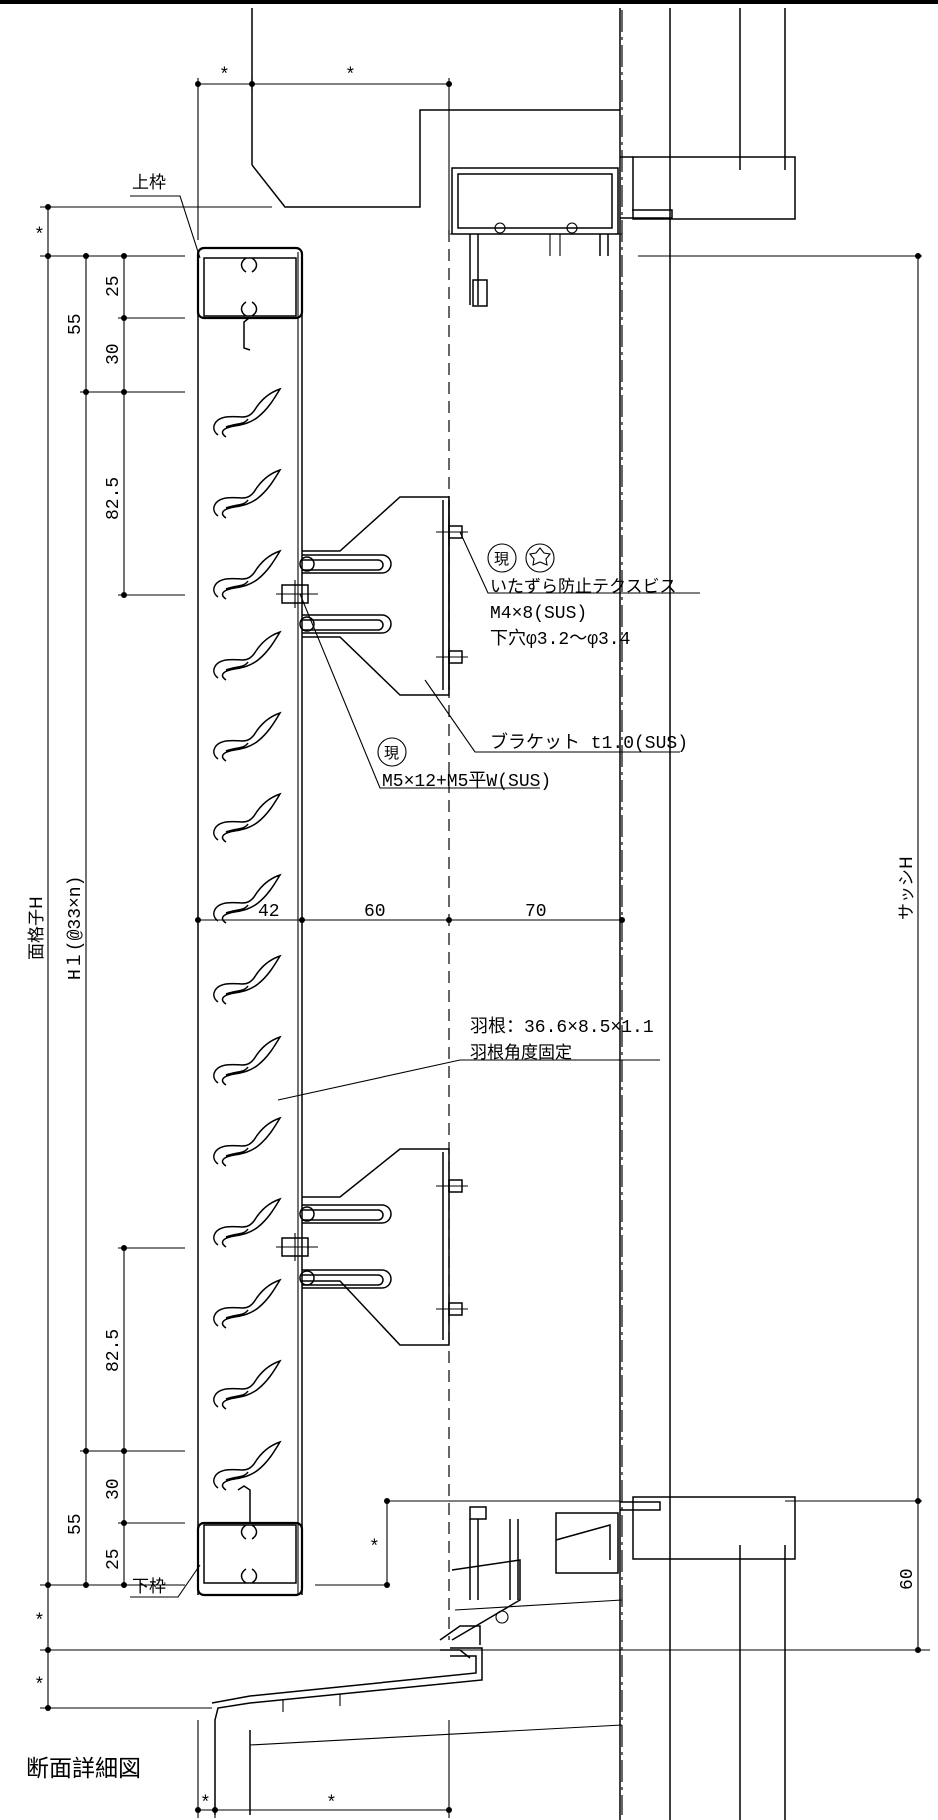 Image resolution: width=938 pixels, height=1820 pixels. Describe the element at coordinates (589, 742) in the screenshot. I see `bracket-label: ブラケット t1.0(SUS)` at that location.